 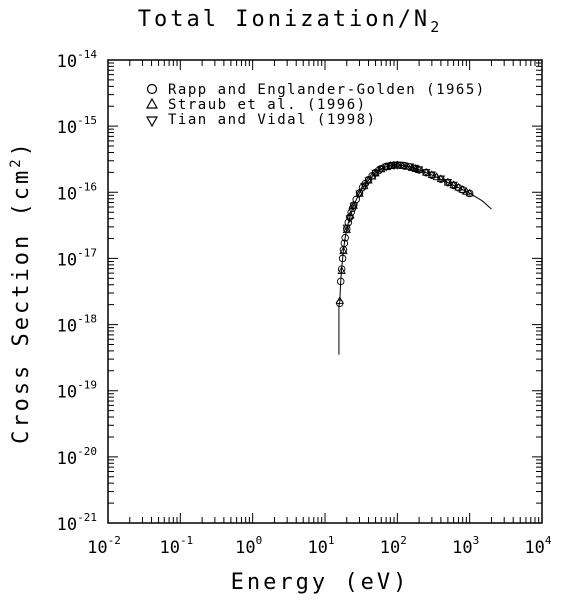 I want to click on legend-item-1: Rapp and Englander-Golden (1965), so click(x=316, y=90).